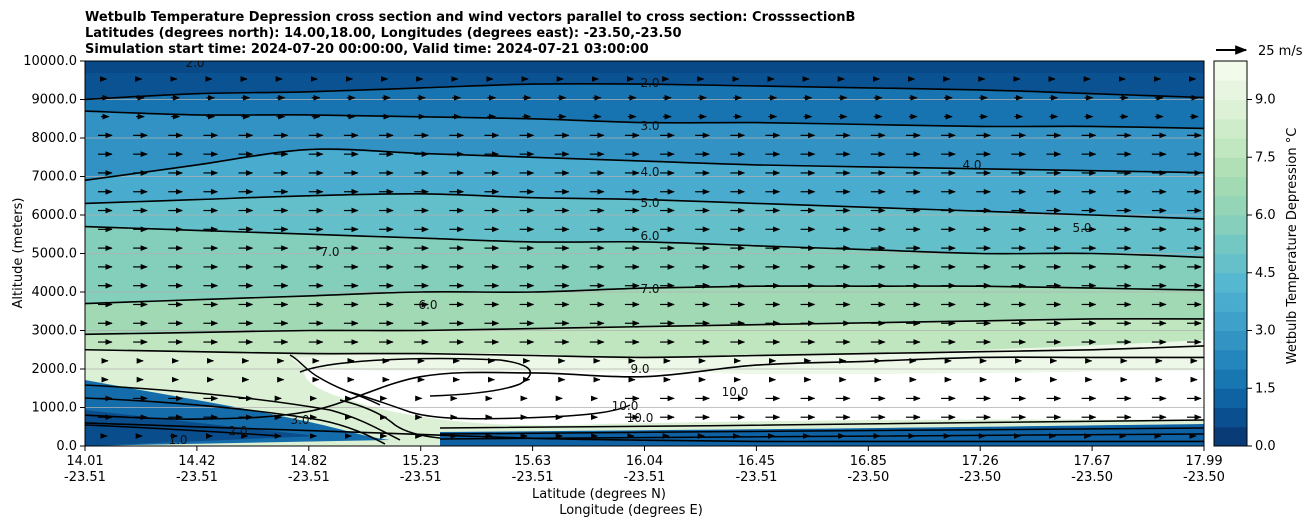  What do you see at coordinates (980, 461) in the screenshot?
I see `x-tick-label-lat: 17.26` at bounding box center [980, 461].